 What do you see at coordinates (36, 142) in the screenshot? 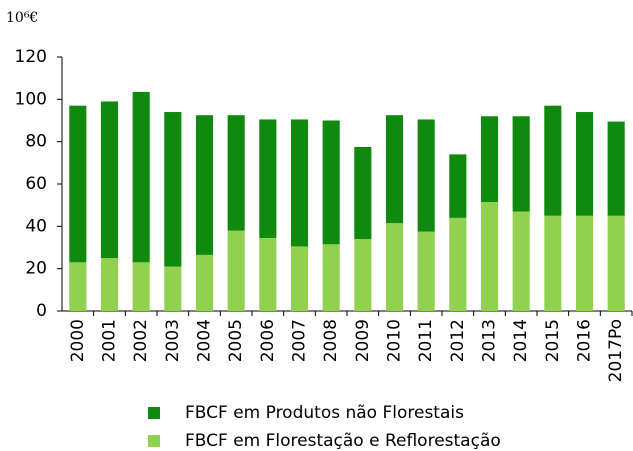
I see `y-tick-label: 80` at bounding box center [36, 142].